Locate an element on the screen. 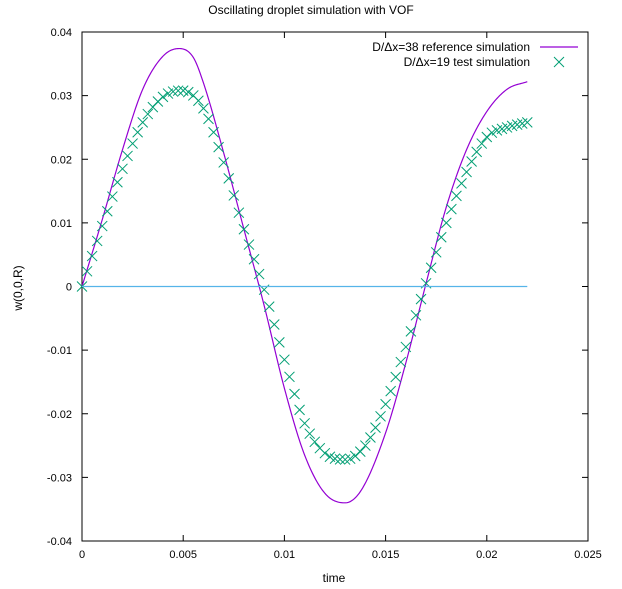 Image resolution: width=622 pixels, height=589 pixels. x-tick-label: 0 is located at coordinates (82, 555).